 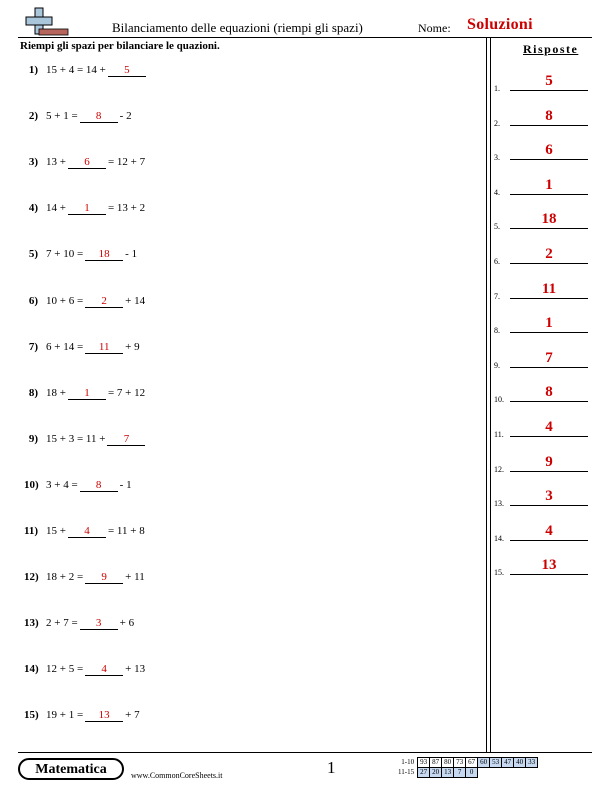 I want to click on score-cell: 60, so click(x=484, y=762).